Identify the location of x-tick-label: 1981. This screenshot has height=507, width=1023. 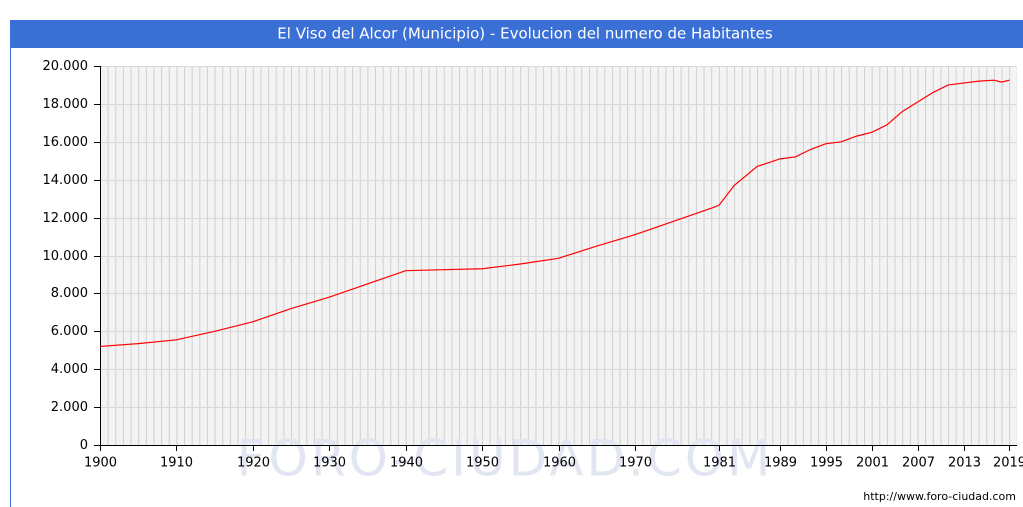
(719, 463).